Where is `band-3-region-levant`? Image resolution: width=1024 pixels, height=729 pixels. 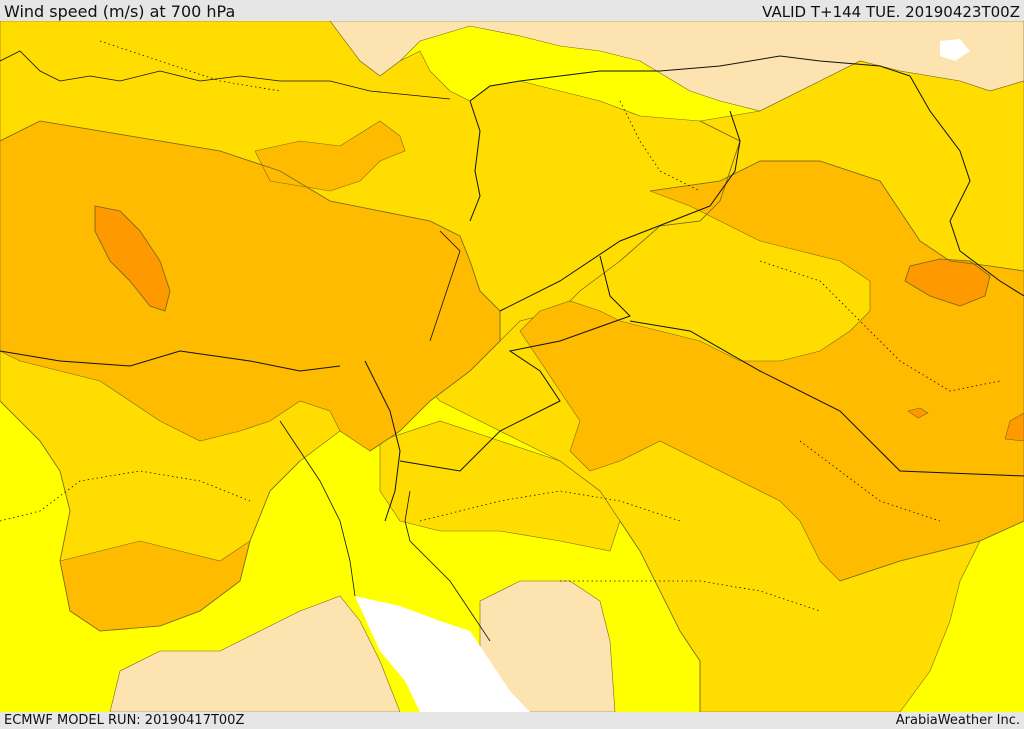
band-3-region-levant is located at coordinates (330, 156).